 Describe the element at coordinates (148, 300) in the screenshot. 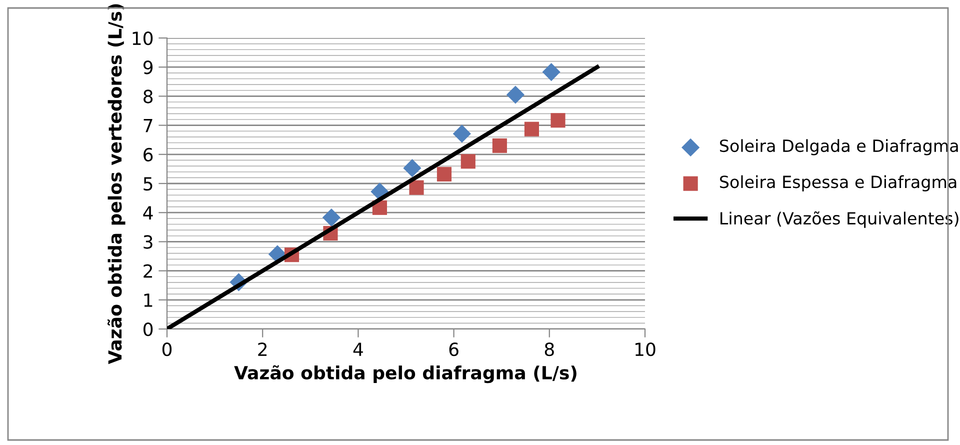

I see `y-tick-label: 1` at that location.